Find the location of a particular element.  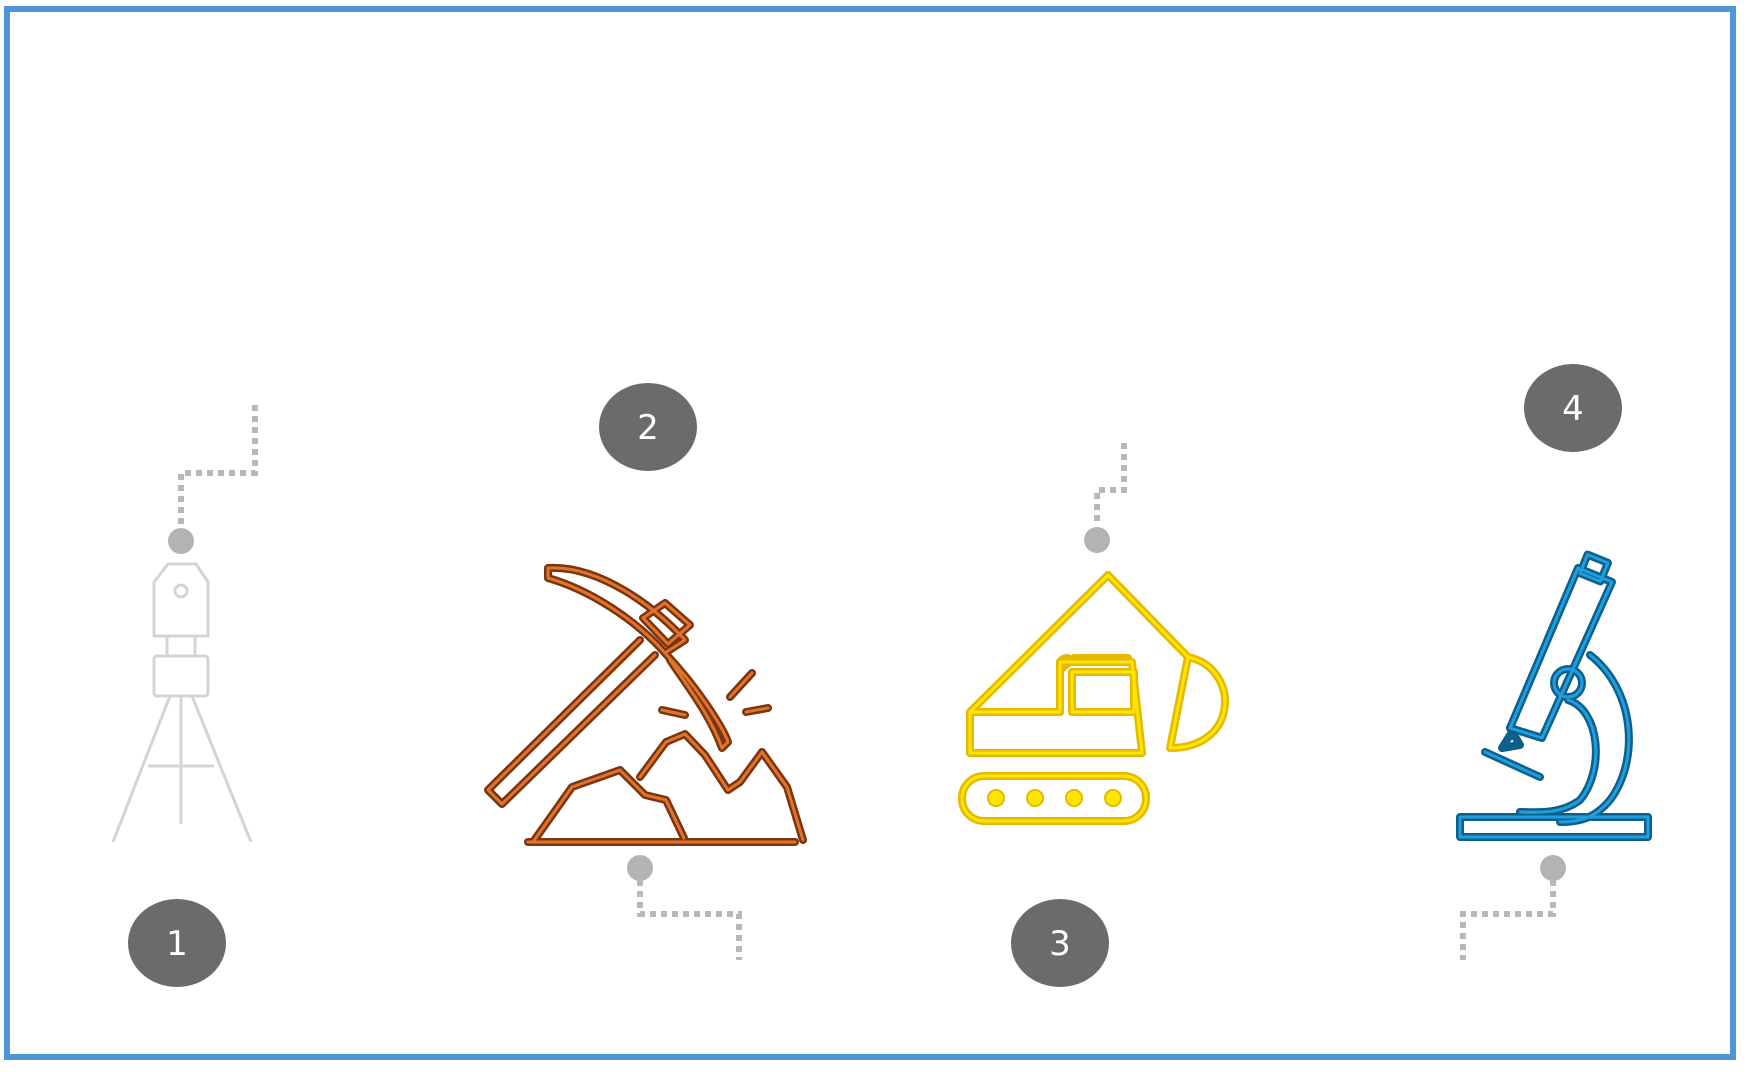

pickaxe-rocks-icon is located at coordinates (645, 704).